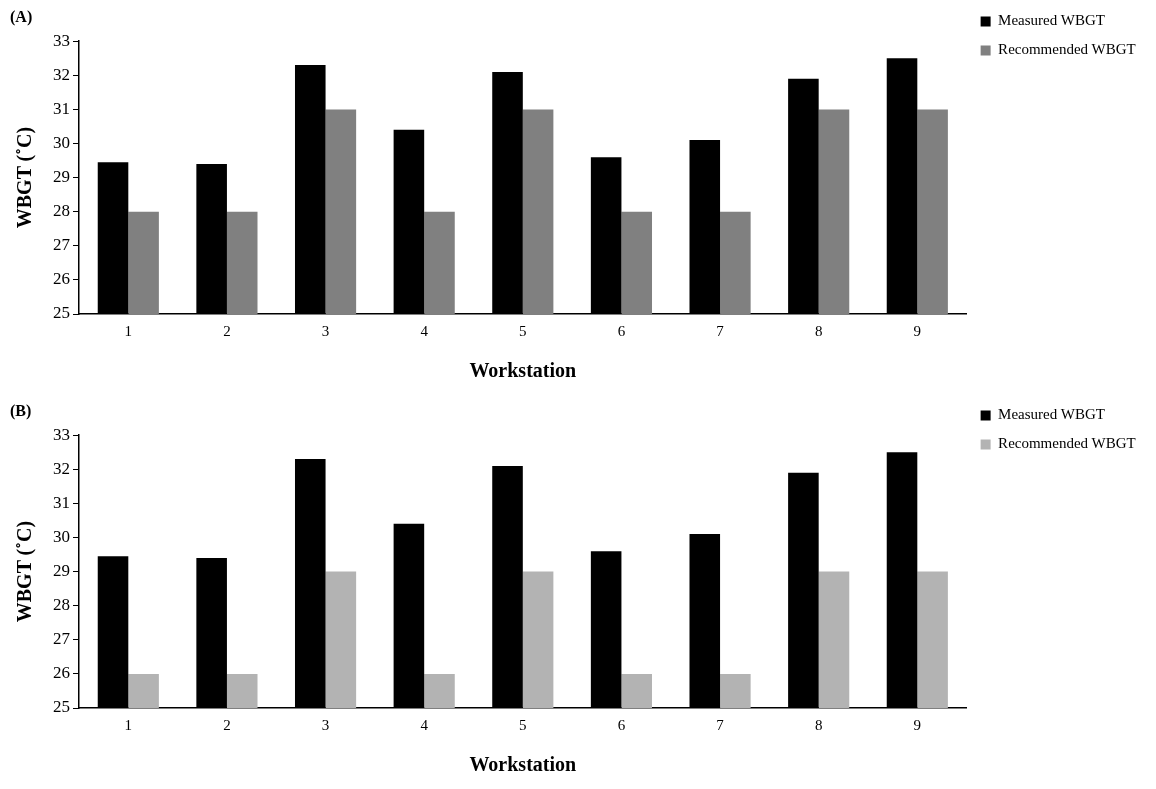 The image size is (1156, 789). What do you see at coordinates (21, 410) in the screenshot?
I see `chart-title: (B)` at bounding box center [21, 410].